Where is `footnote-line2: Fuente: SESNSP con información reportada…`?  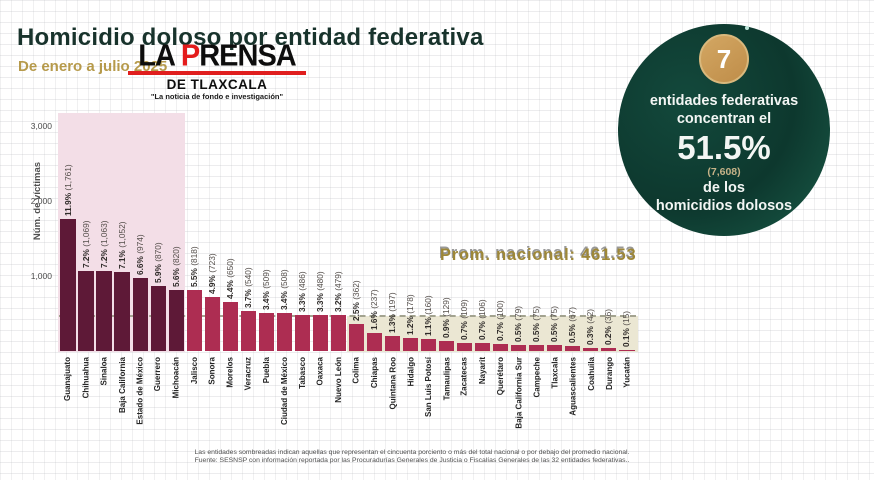
footnote-line2: Fuente: SESNSP con información reportada… is located at coordinates (412, 461).